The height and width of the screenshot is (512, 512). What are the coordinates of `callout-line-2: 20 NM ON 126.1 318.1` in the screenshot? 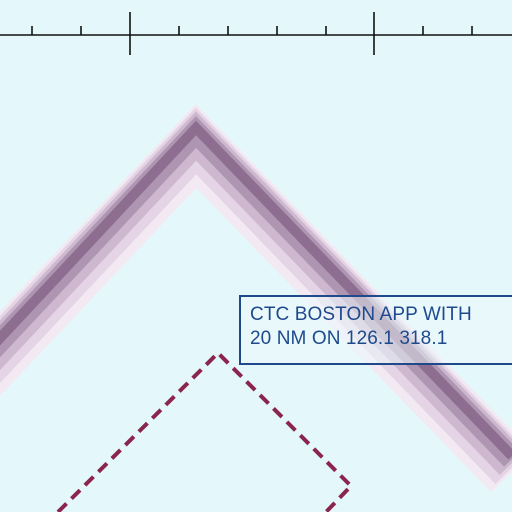 It's located at (349, 338).